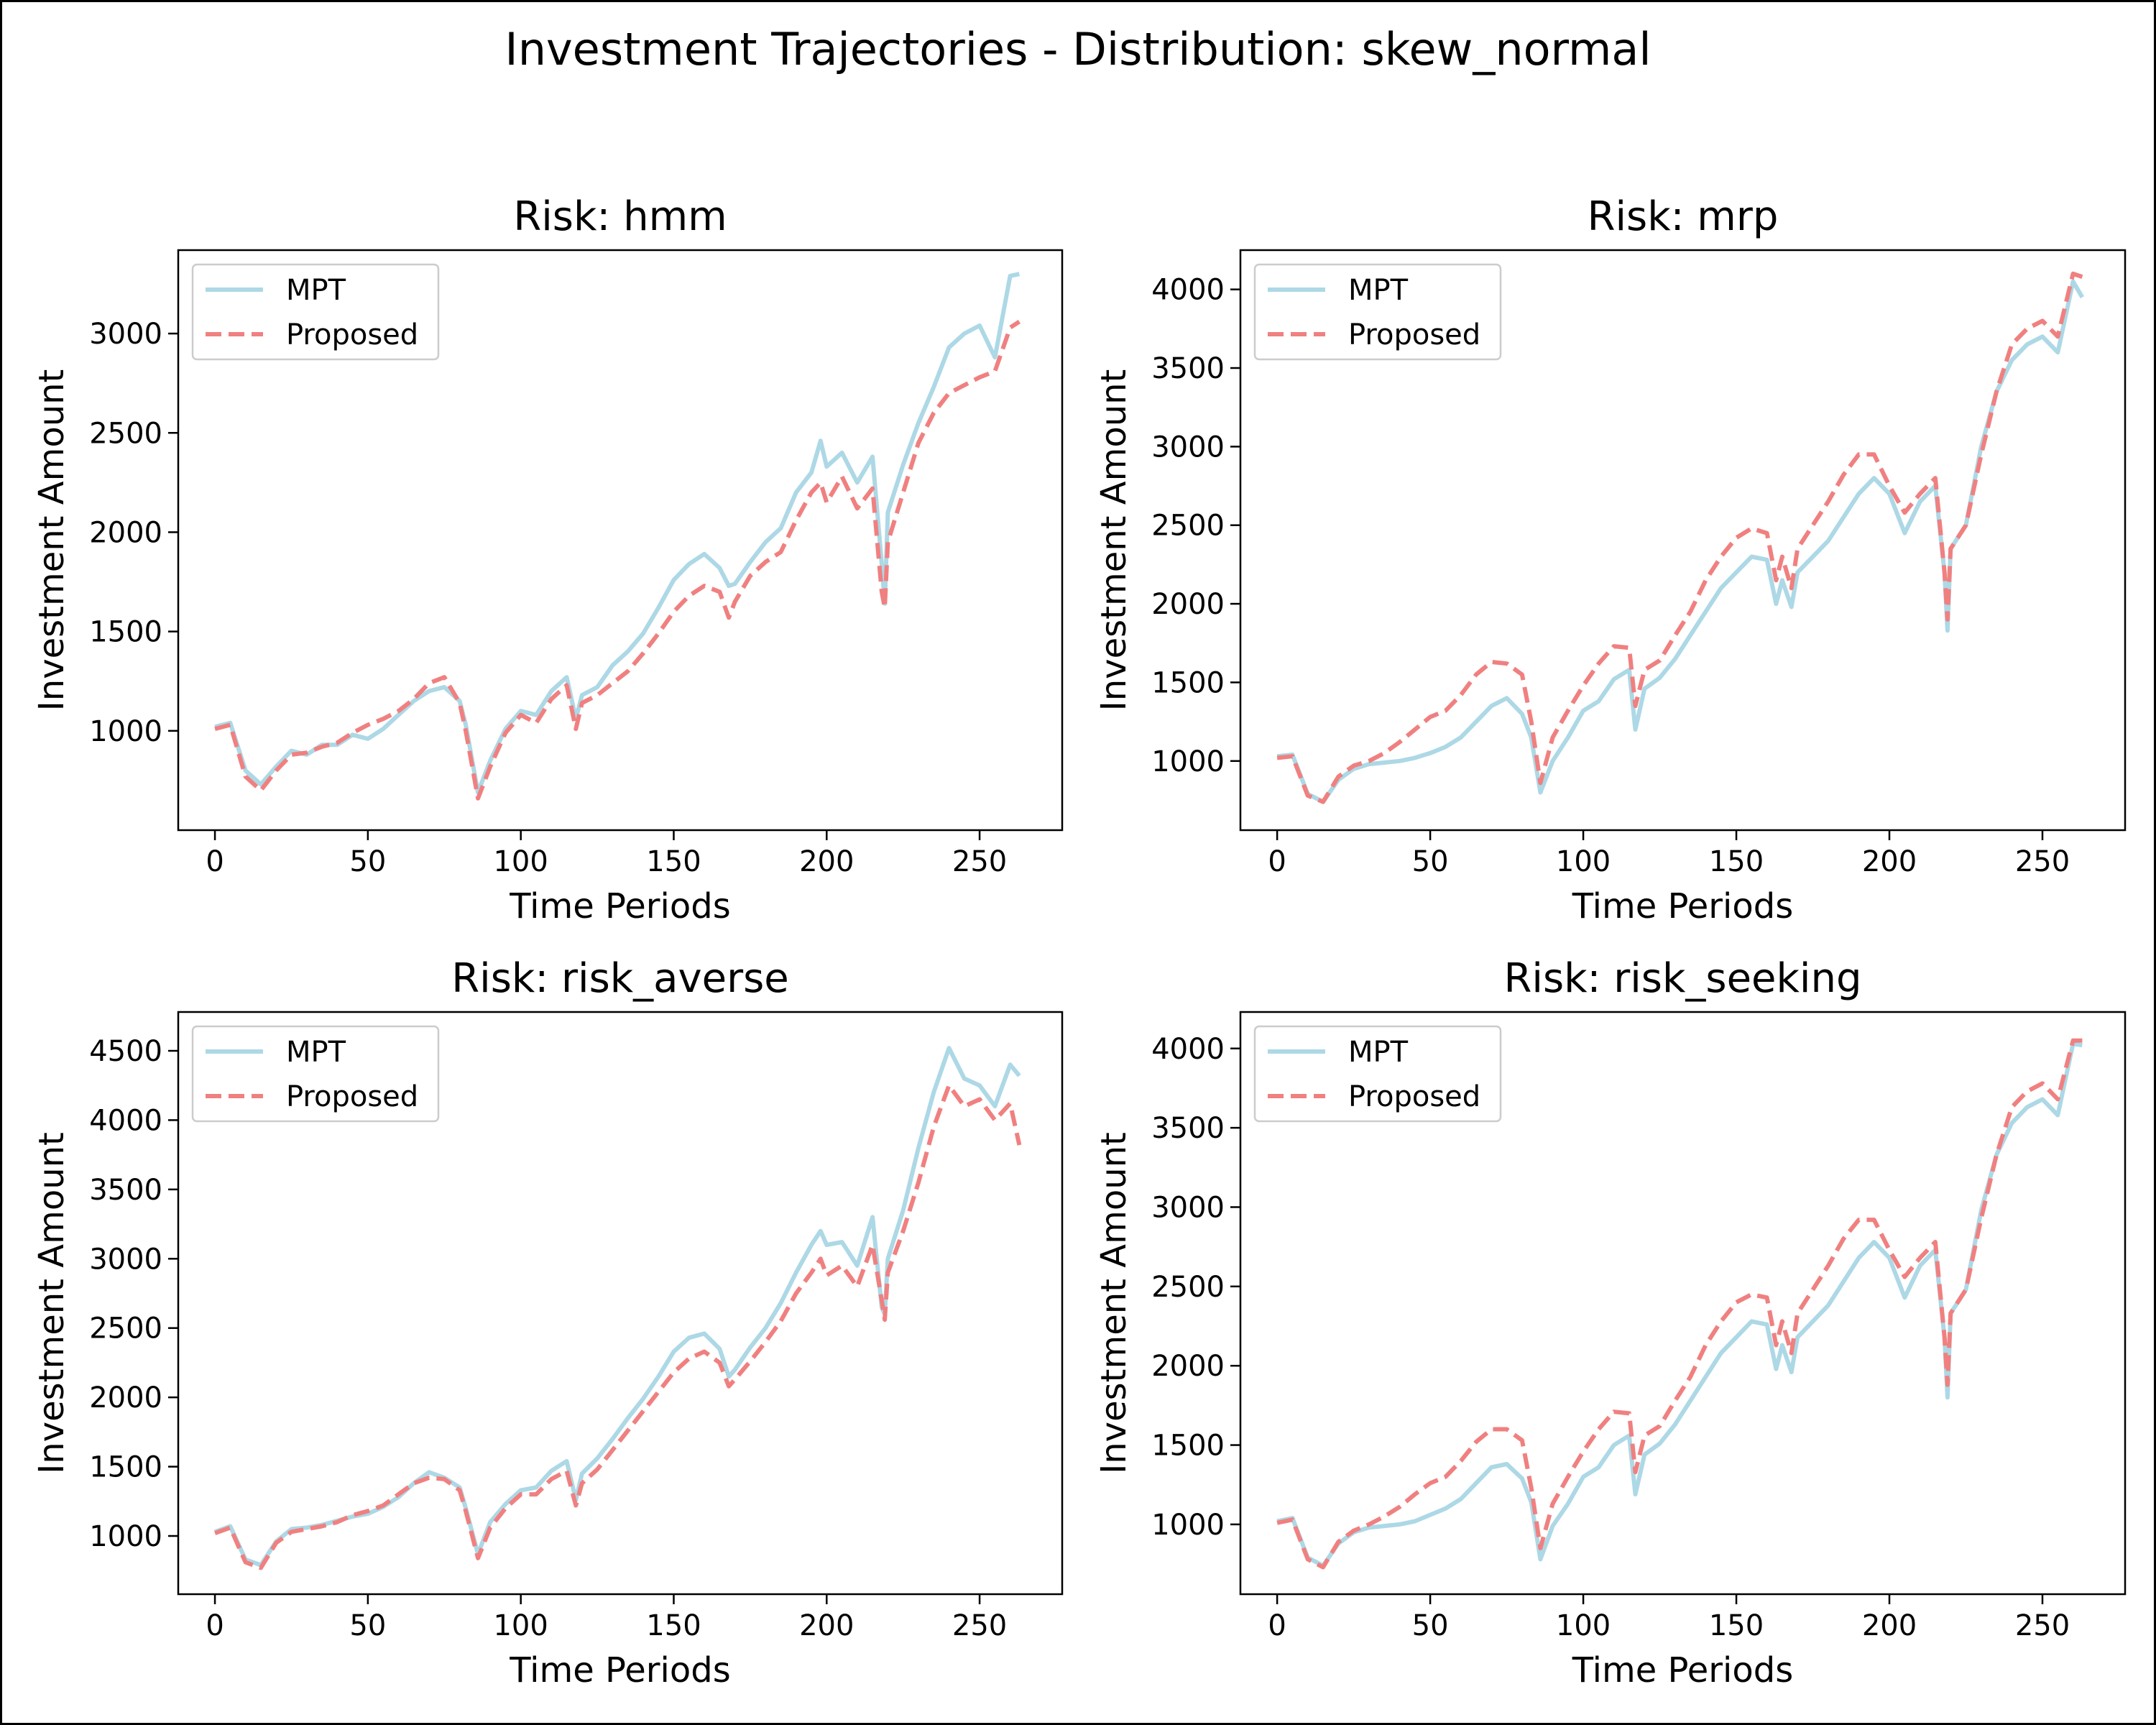 The width and height of the screenshot is (2156, 1725). I want to click on series-line-mpt, so click(617, 1307).